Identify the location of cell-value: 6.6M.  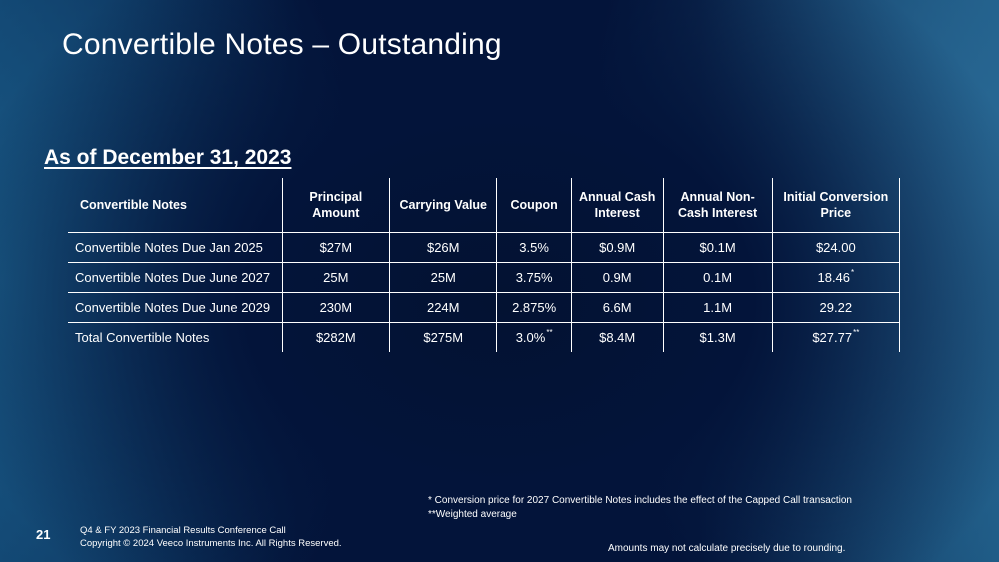
(617, 307).